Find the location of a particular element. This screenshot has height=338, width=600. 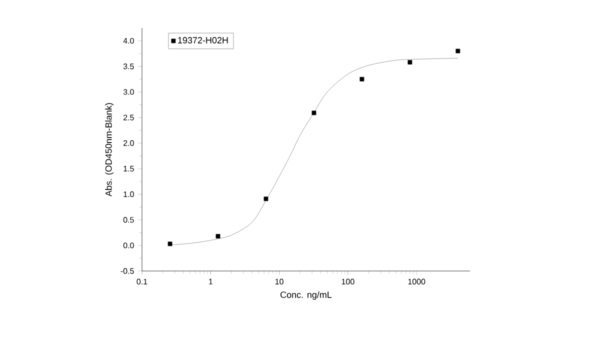

x-tick-label: 1 is located at coordinates (210, 281).